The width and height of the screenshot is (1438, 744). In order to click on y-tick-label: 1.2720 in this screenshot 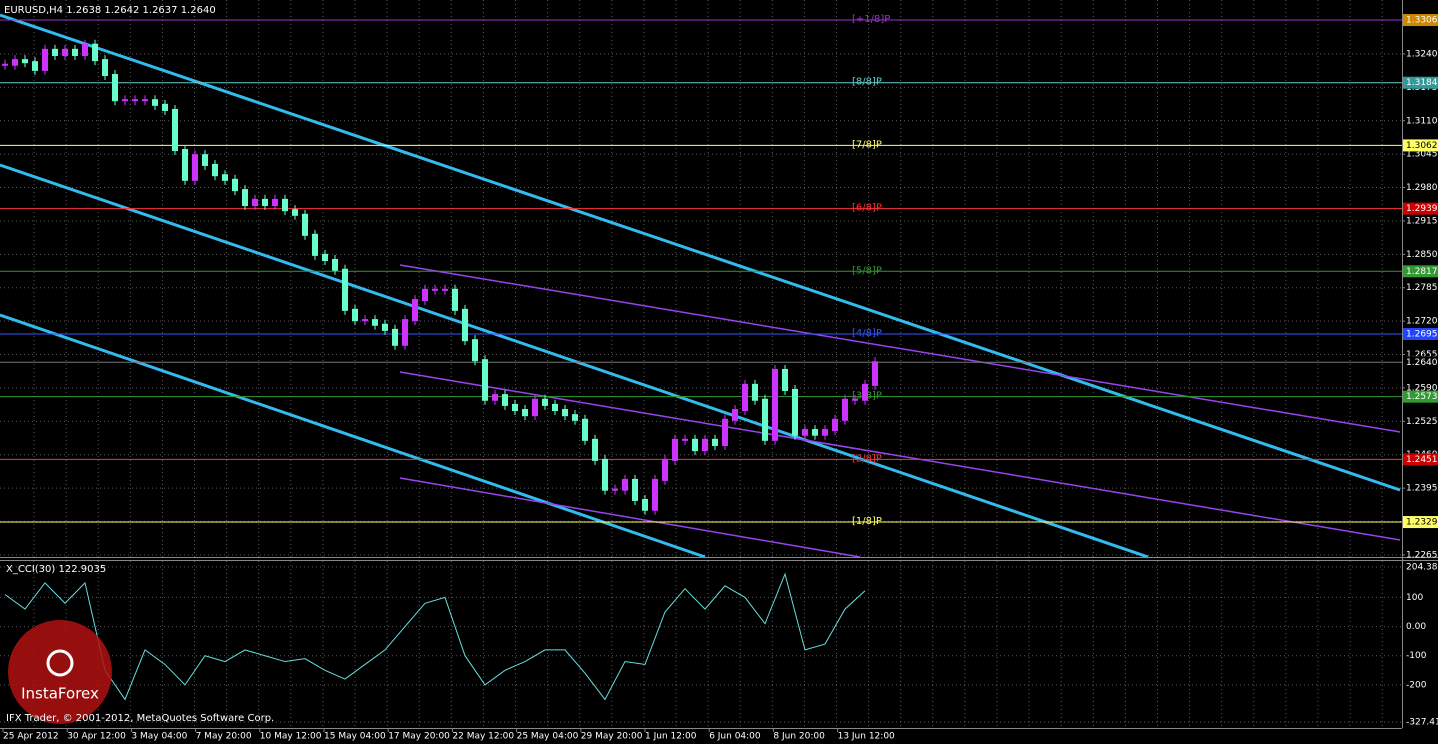, I will do `click(1422, 322)`.